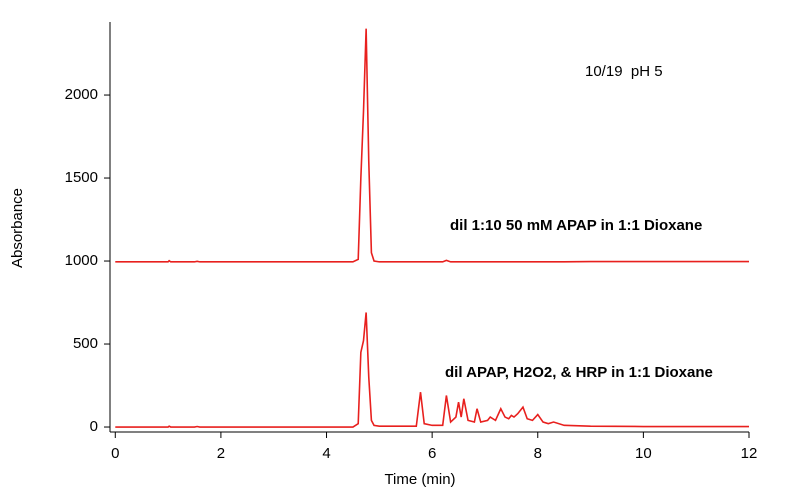 This screenshot has height=504, width=800. Describe the element at coordinates (624, 71) in the screenshot. I see `annotation: 10/19 pH 5` at that location.